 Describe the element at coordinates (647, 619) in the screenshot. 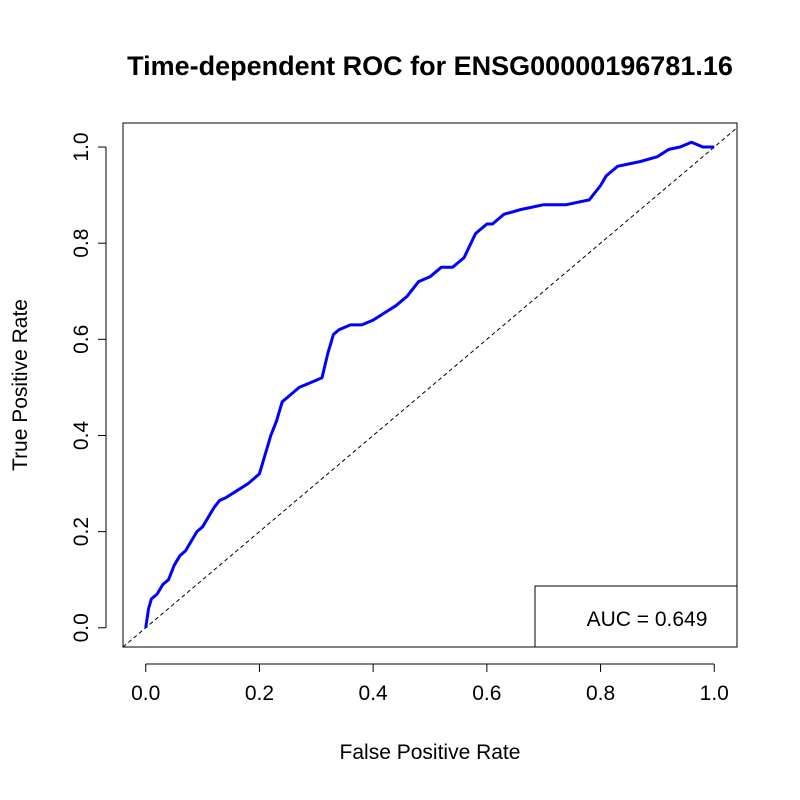

I see `legend-auc-label: AUC = 0.649` at that location.